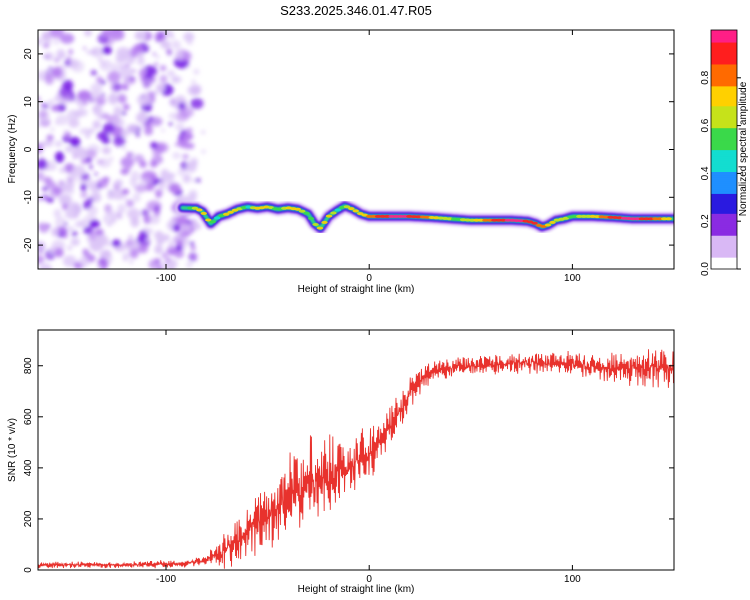  What do you see at coordinates (356, 589) in the screenshot?
I see `snr-x-label: Height of straight line (km)` at bounding box center [356, 589].